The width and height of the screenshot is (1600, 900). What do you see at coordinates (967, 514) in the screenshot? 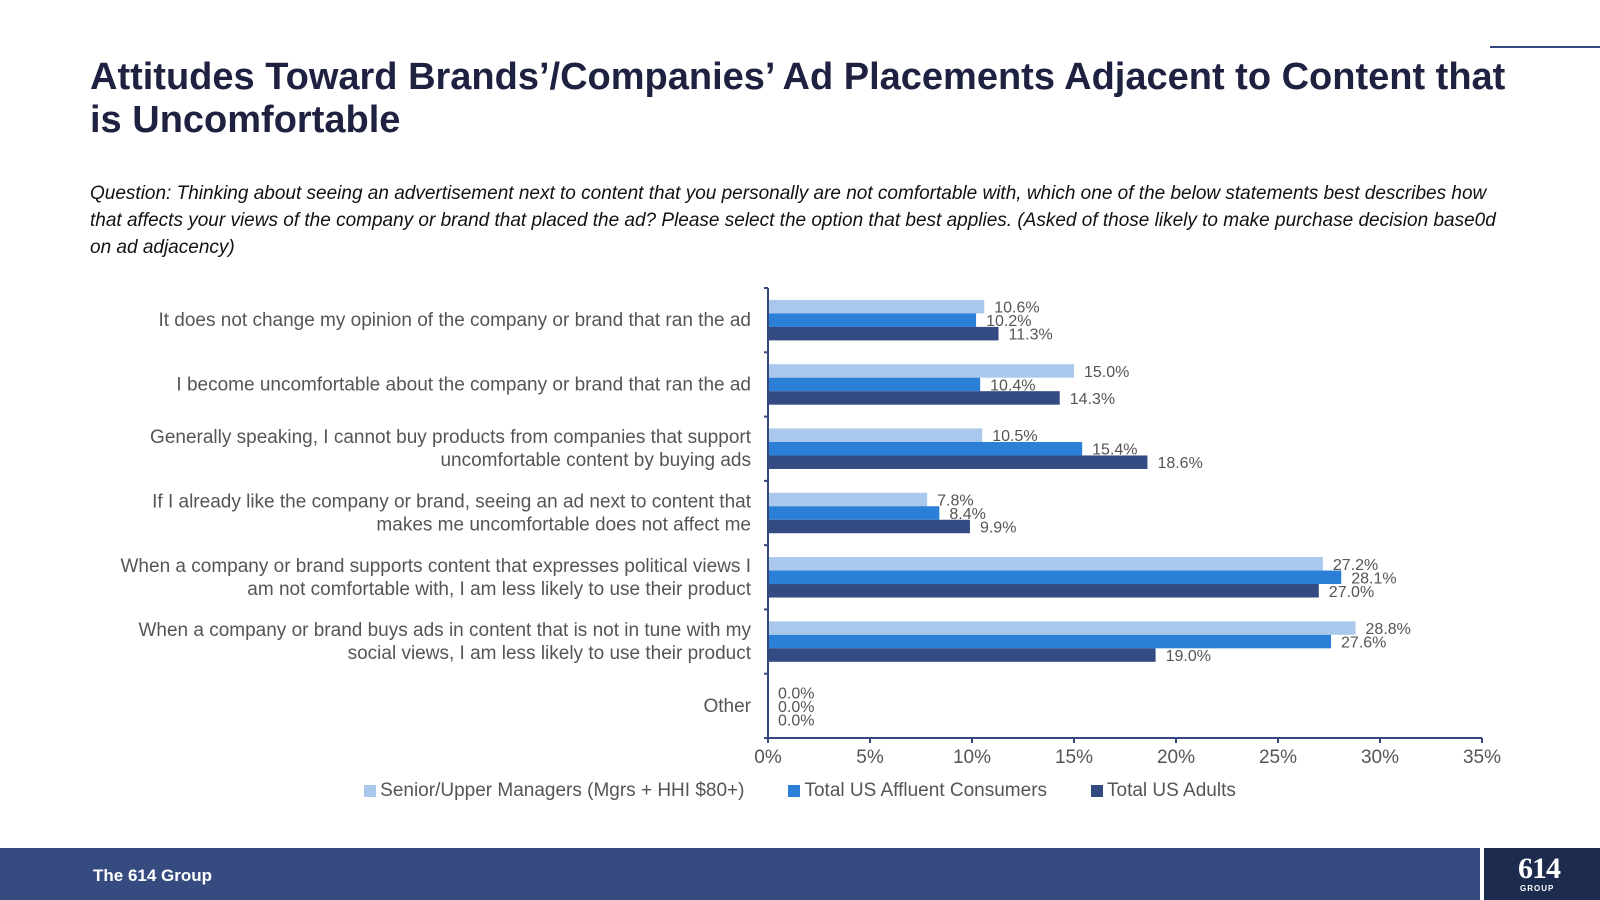
I see `data-label: 8.4%` at bounding box center [967, 514].